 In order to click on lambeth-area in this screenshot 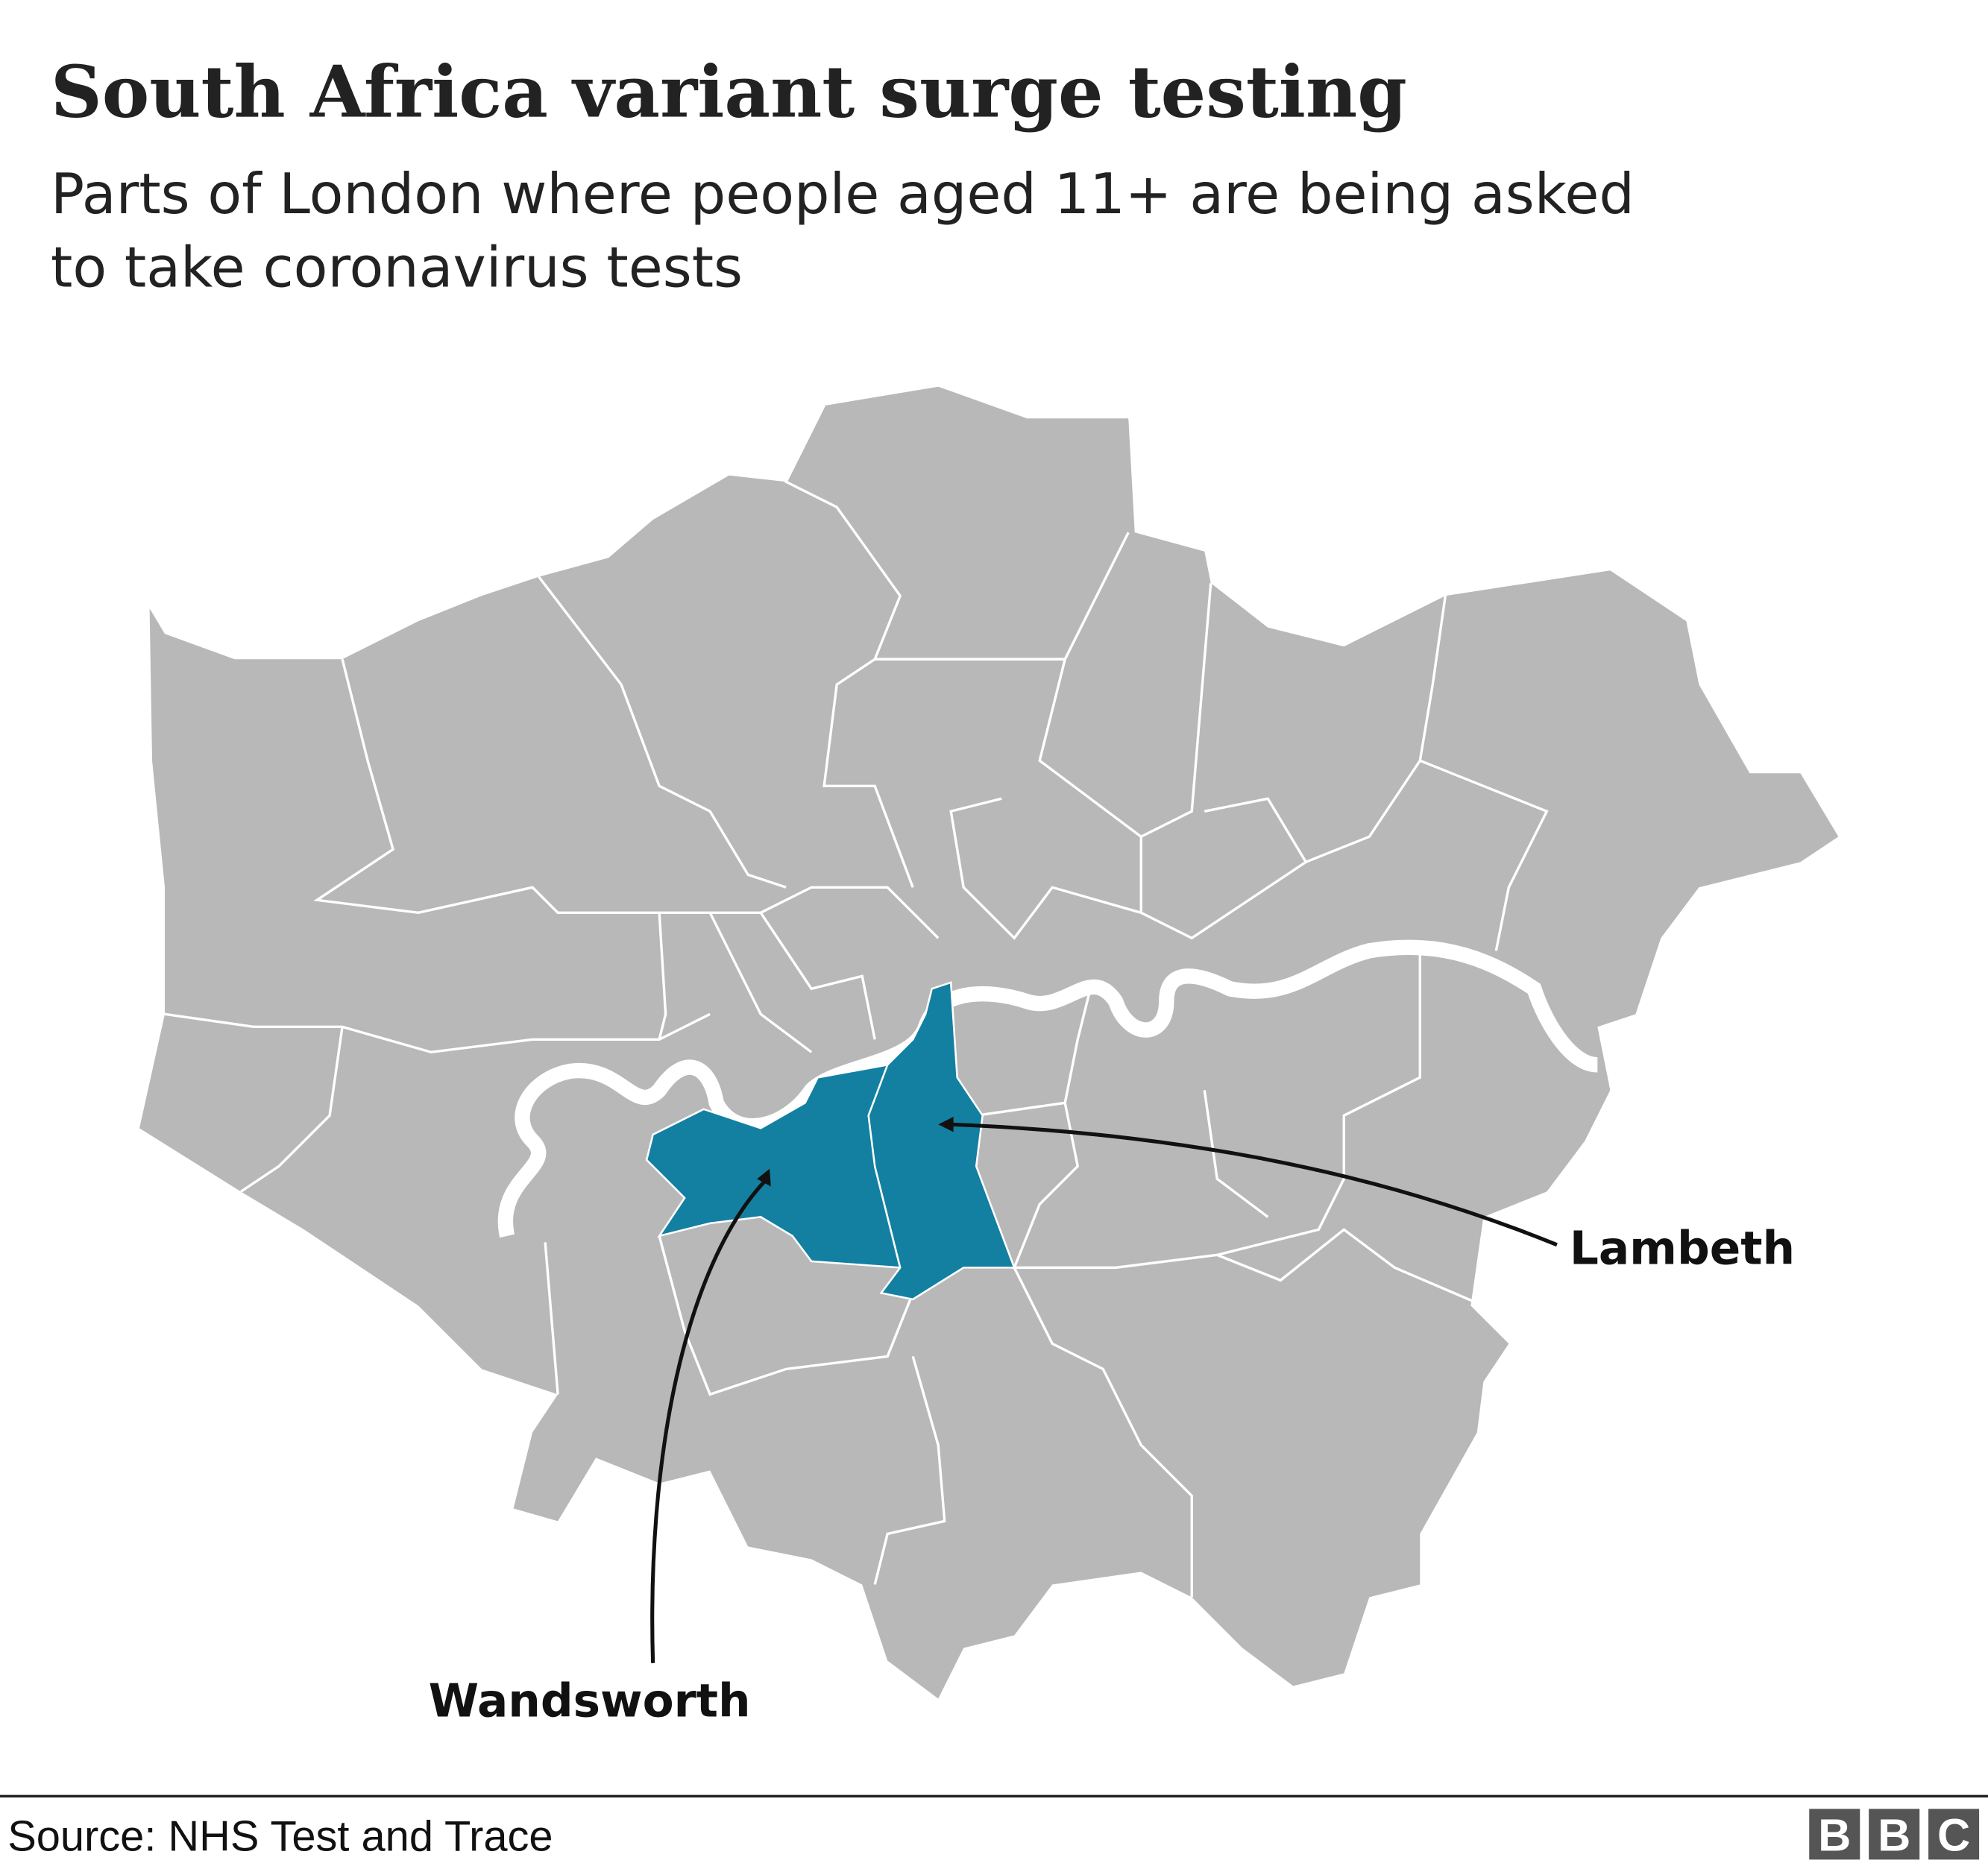, I will do `click(941, 1141)`.